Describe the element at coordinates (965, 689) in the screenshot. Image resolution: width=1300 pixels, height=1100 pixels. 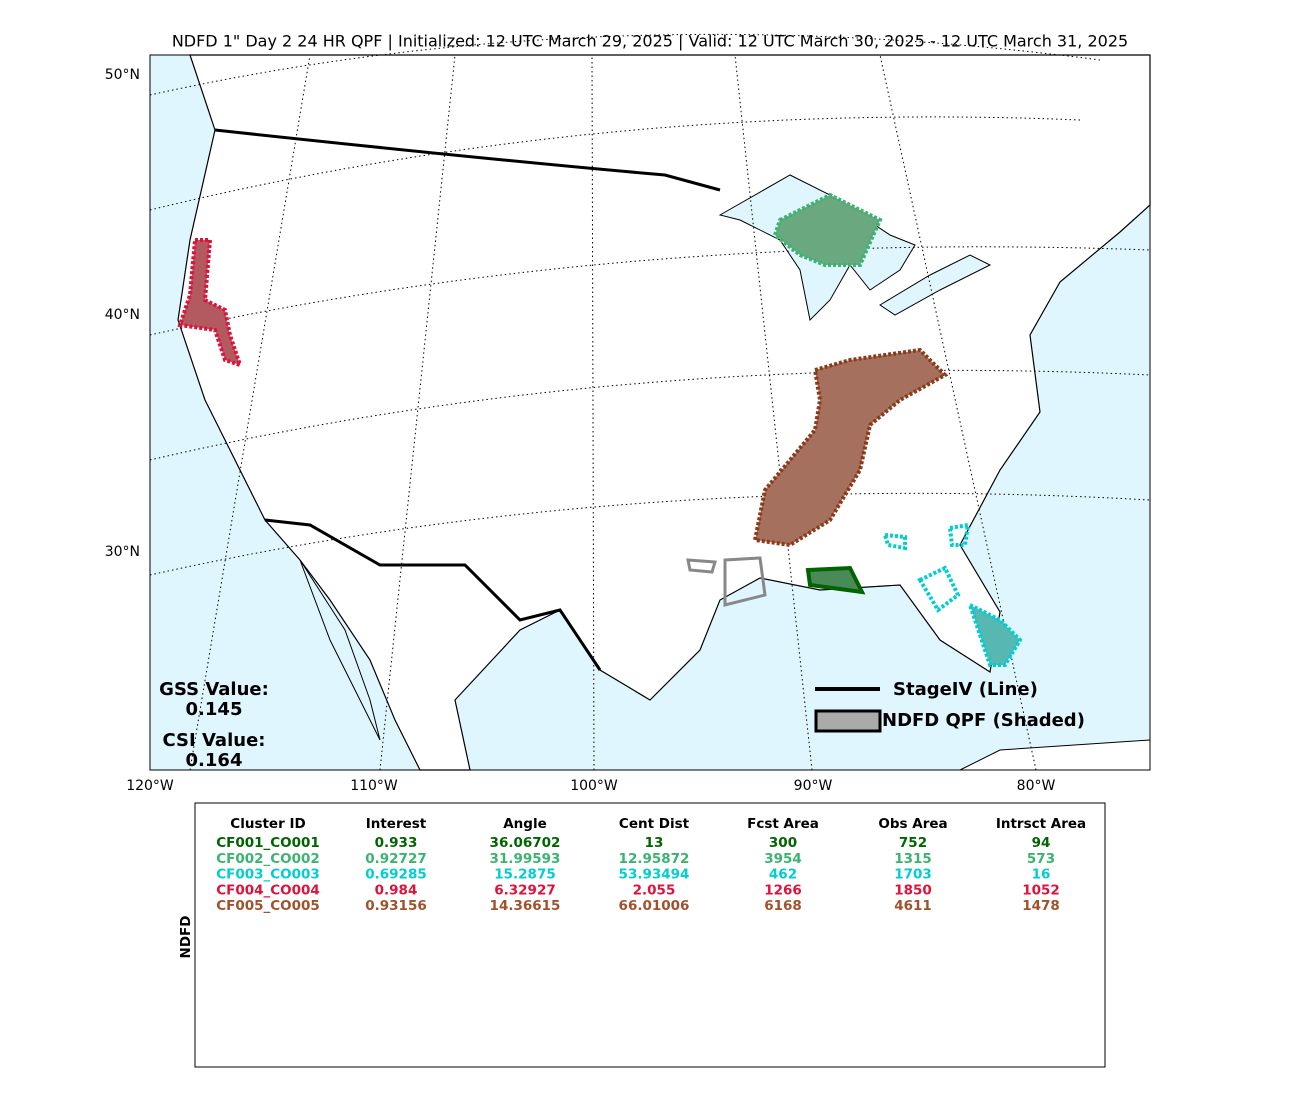
I see `legend-entry: StageIV (Line)` at that location.